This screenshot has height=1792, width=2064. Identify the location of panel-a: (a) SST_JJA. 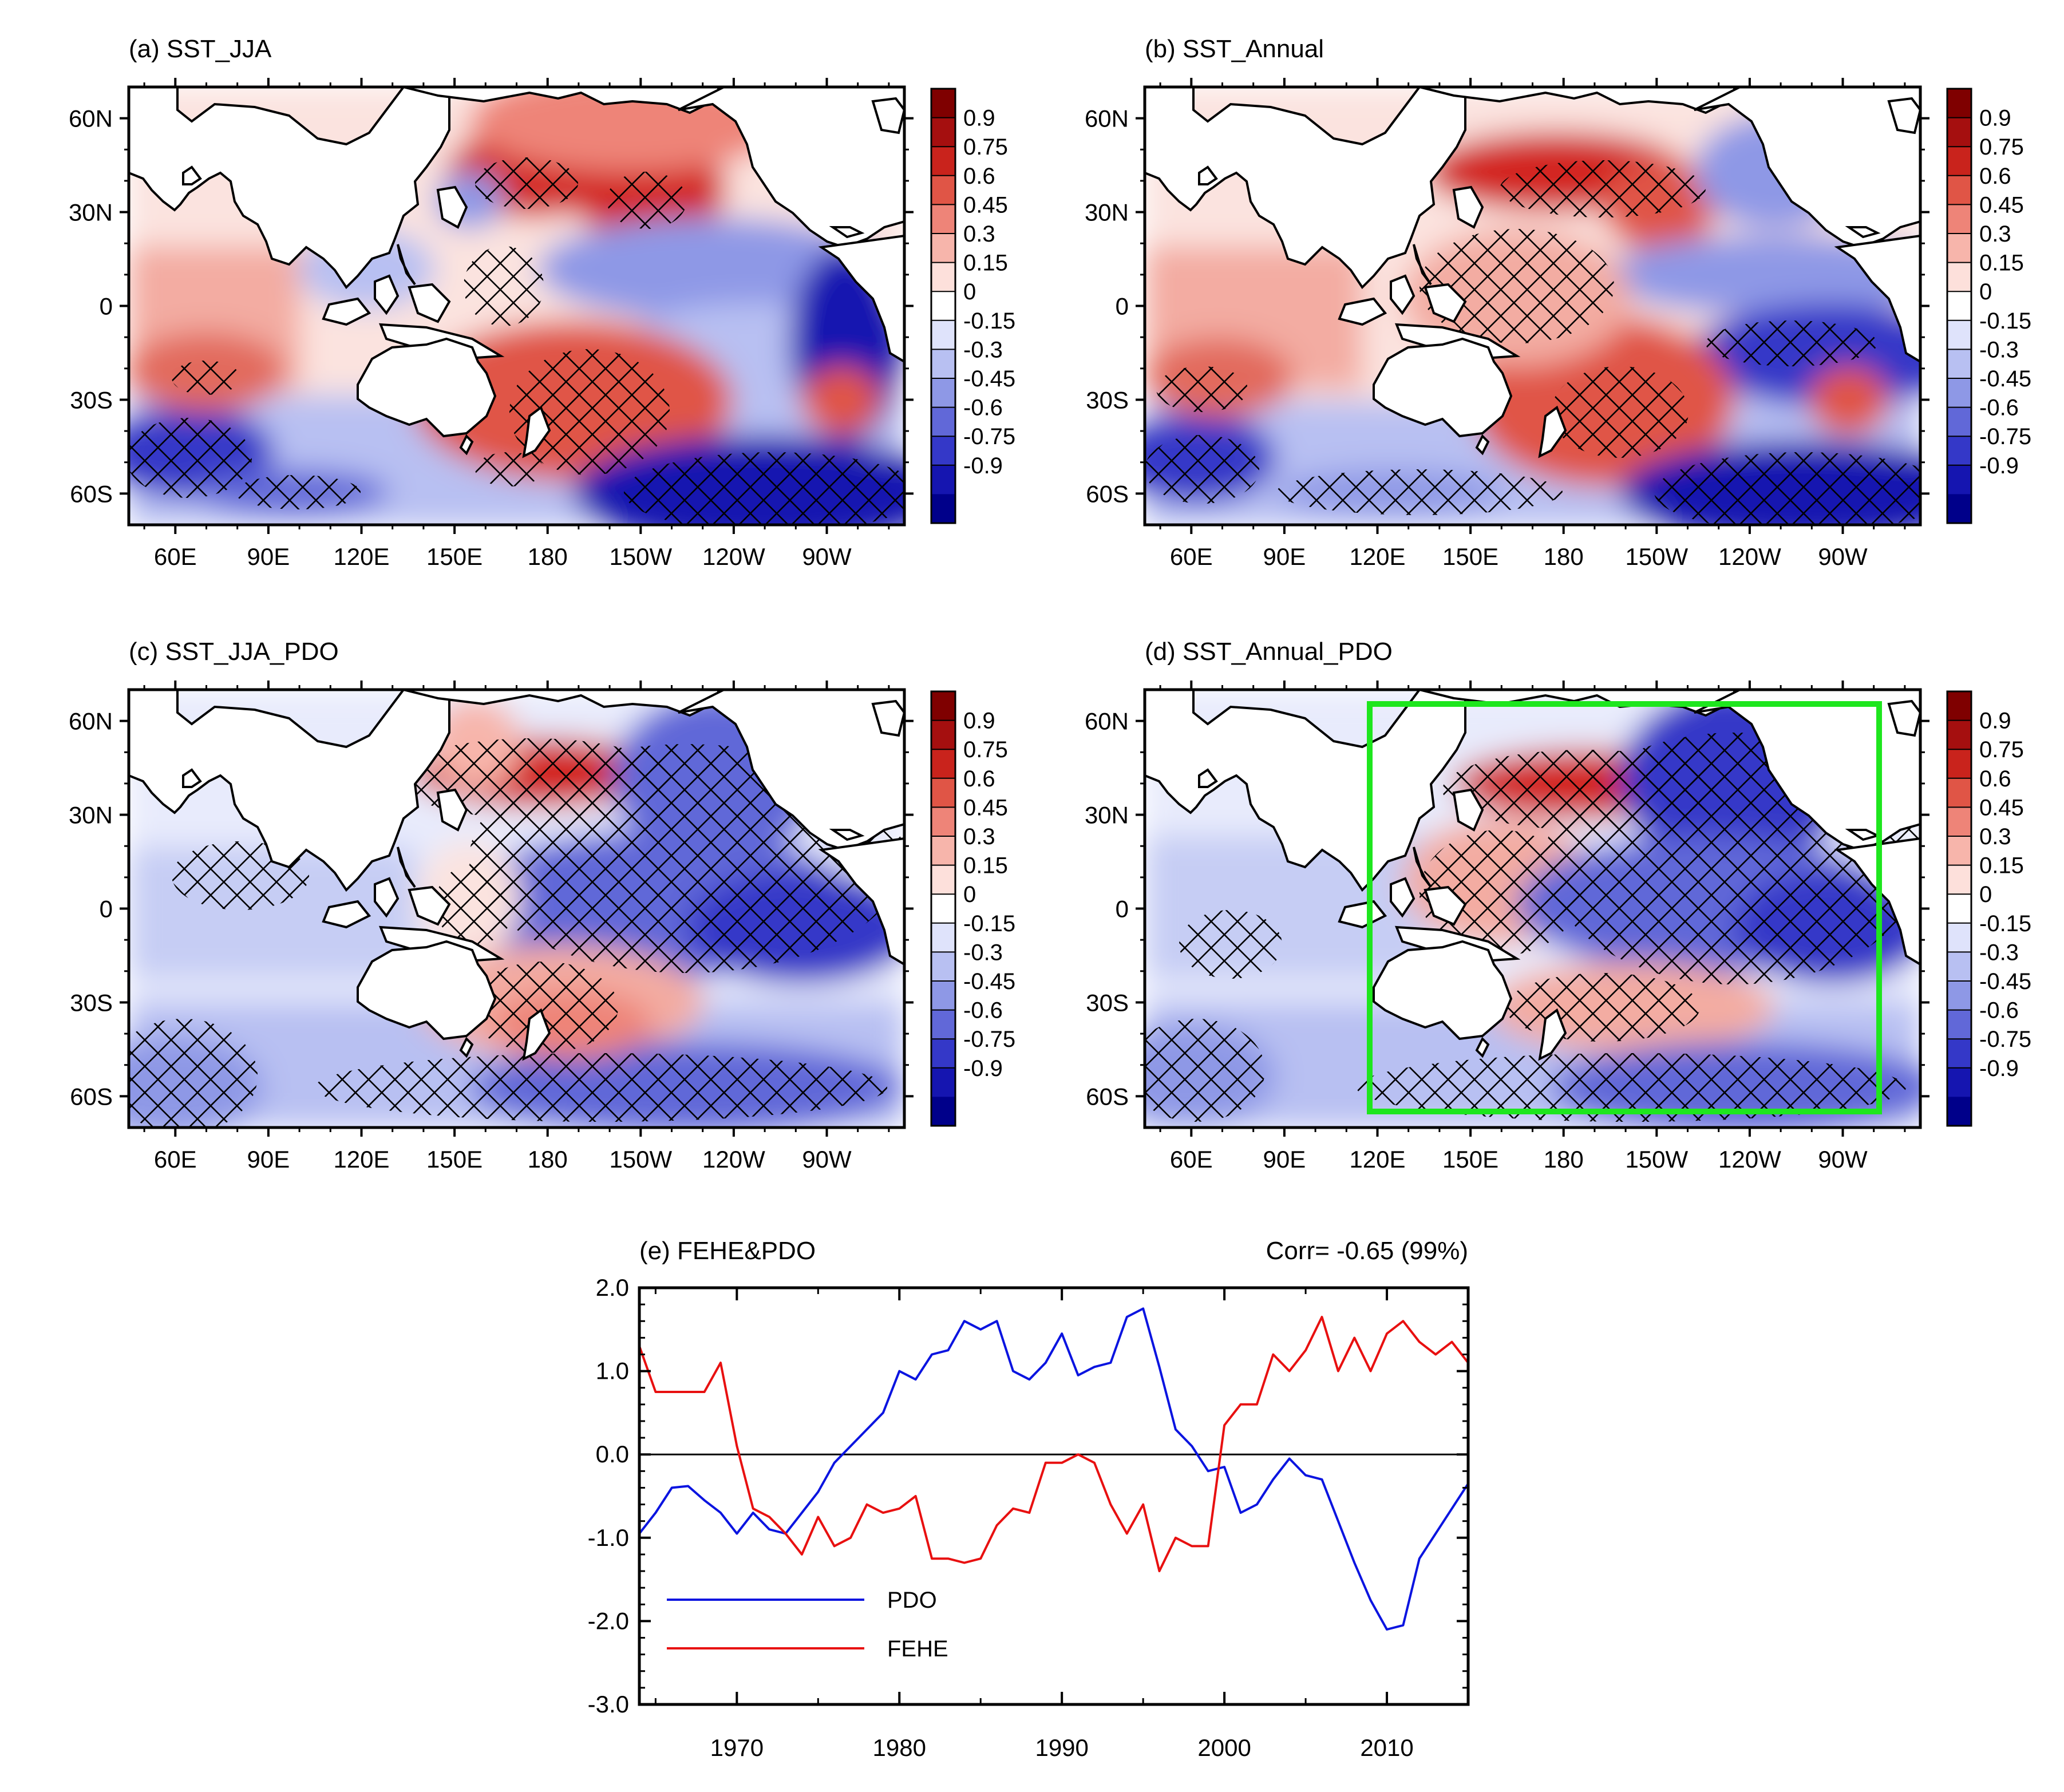
(542, 302).